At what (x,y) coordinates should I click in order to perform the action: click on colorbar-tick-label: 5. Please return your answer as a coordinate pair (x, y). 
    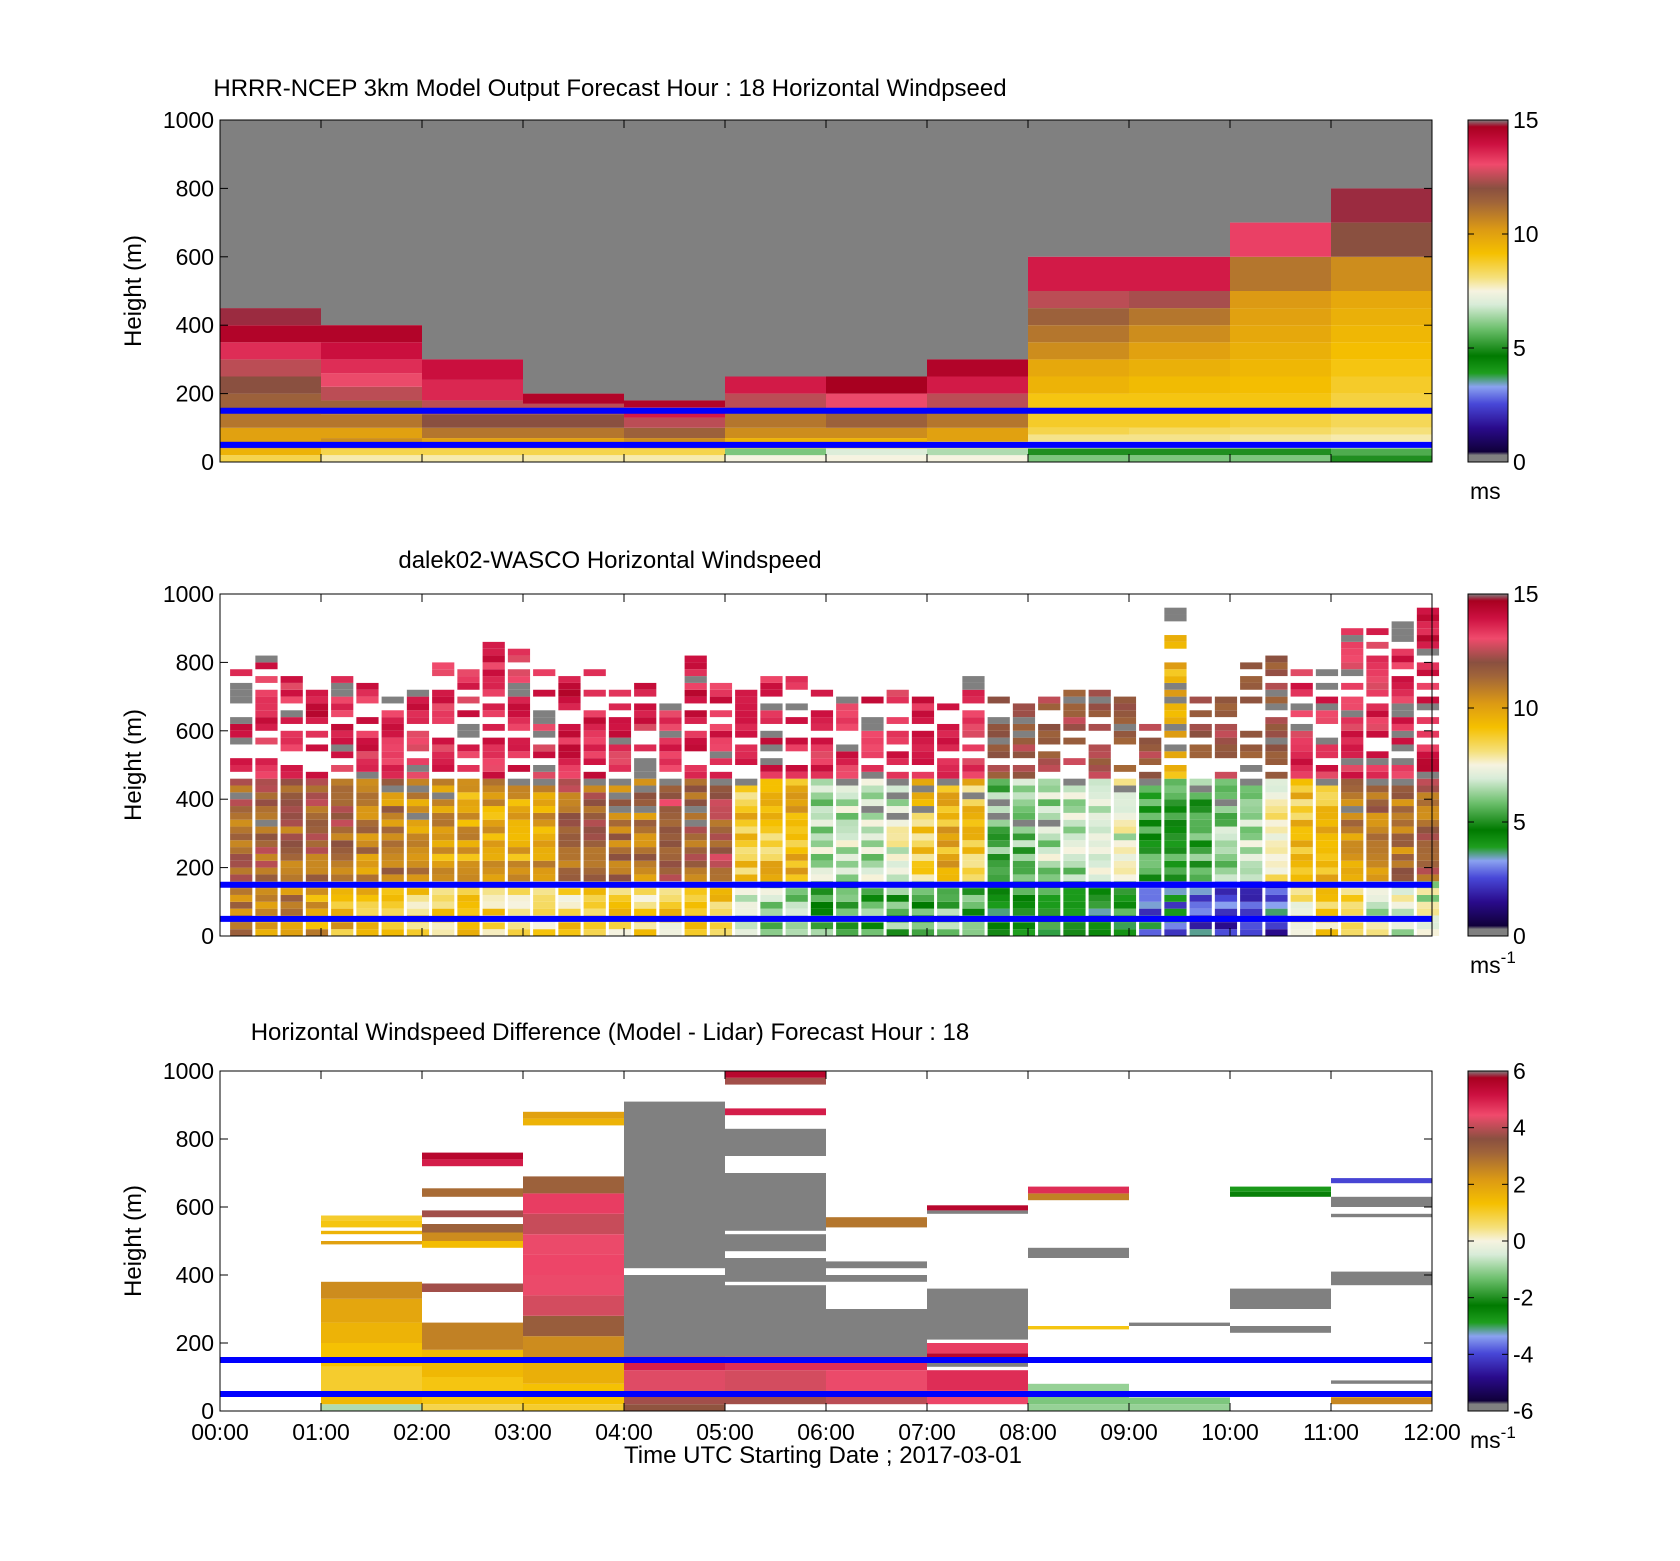
    Looking at the image, I should click on (1519, 348).